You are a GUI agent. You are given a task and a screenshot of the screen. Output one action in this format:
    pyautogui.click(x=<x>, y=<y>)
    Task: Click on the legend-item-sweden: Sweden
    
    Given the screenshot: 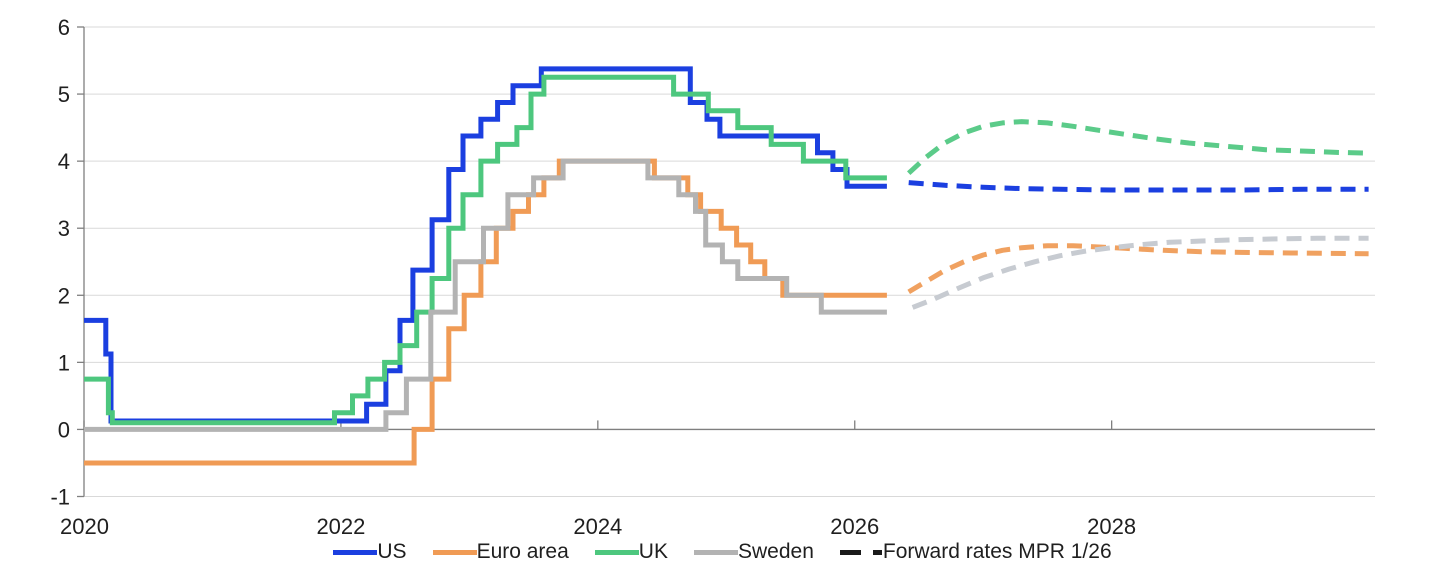 What is the action you would take?
    pyautogui.click(x=753, y=552)
    